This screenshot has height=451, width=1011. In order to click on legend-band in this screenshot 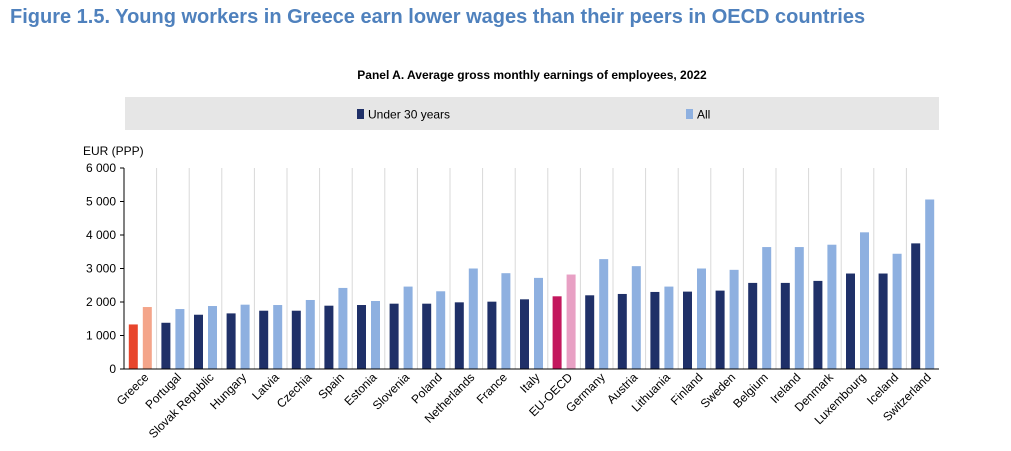, I will do `click(532, 113)`.